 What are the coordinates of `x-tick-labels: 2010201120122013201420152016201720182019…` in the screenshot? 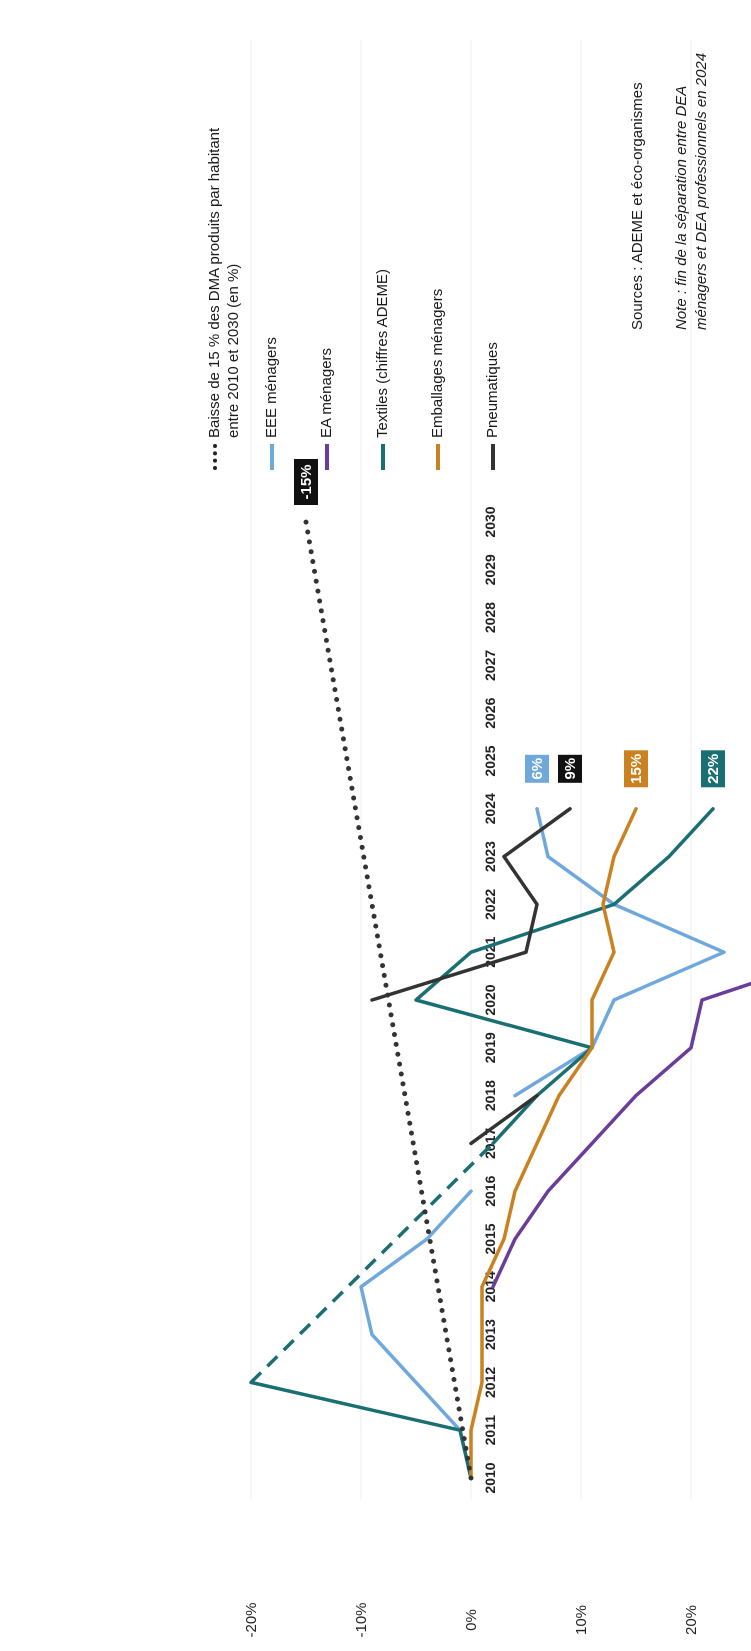 It's located at (490, 999).